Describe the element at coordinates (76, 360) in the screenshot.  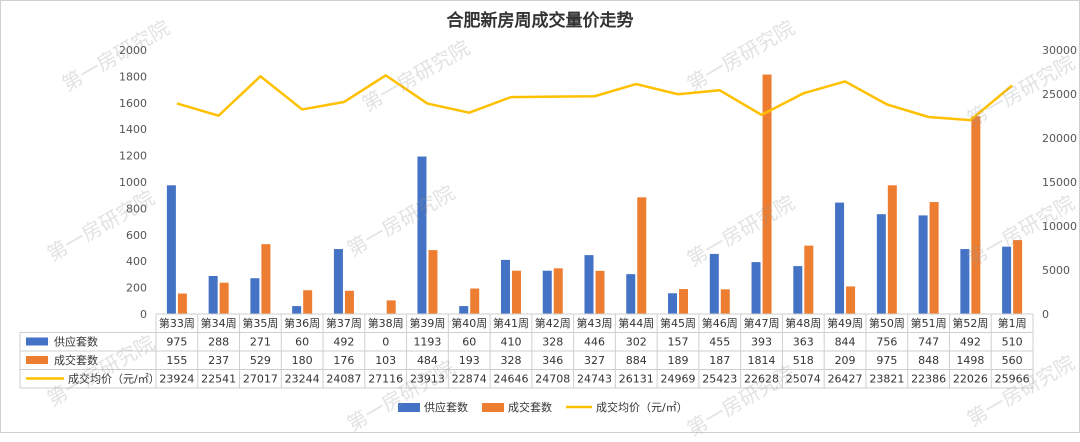
I see `table-row-header: 成交套数` at that location.